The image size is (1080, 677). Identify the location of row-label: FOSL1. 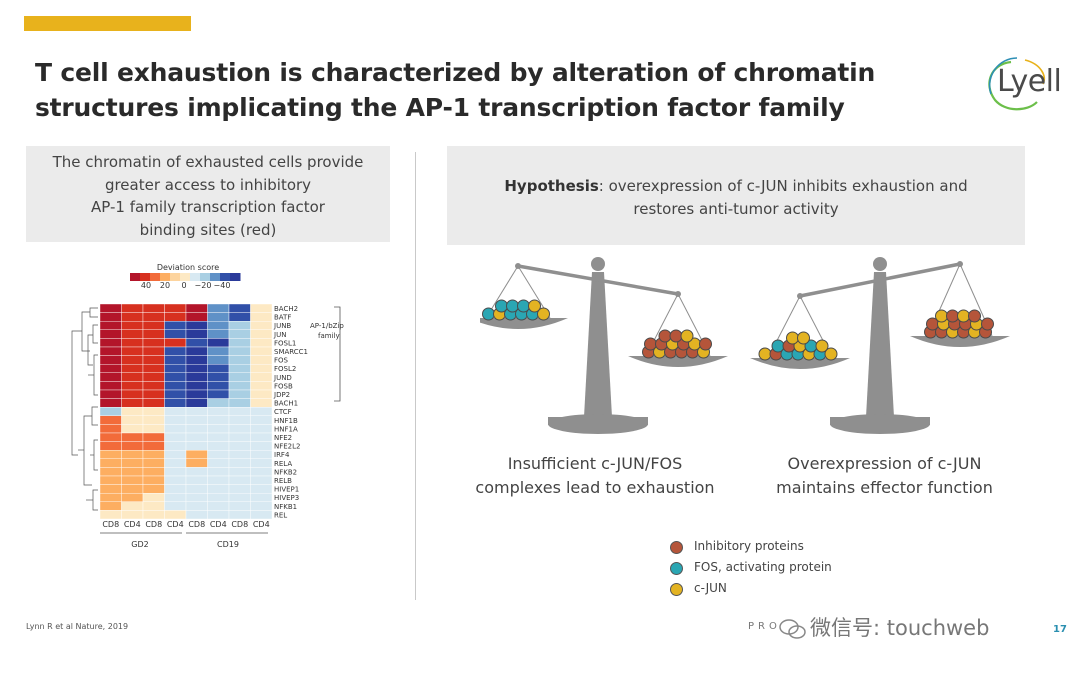
(285, 343).